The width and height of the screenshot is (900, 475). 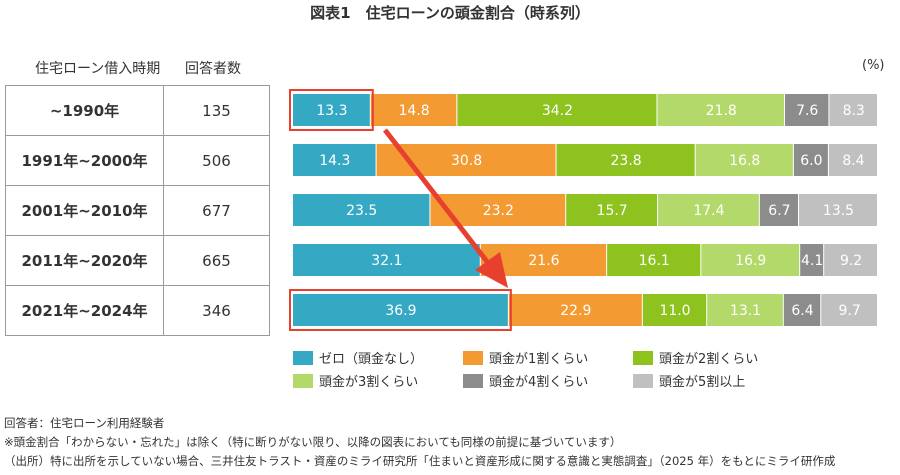 I want to click on data-label: 14.3, so click(x=334, y=161).